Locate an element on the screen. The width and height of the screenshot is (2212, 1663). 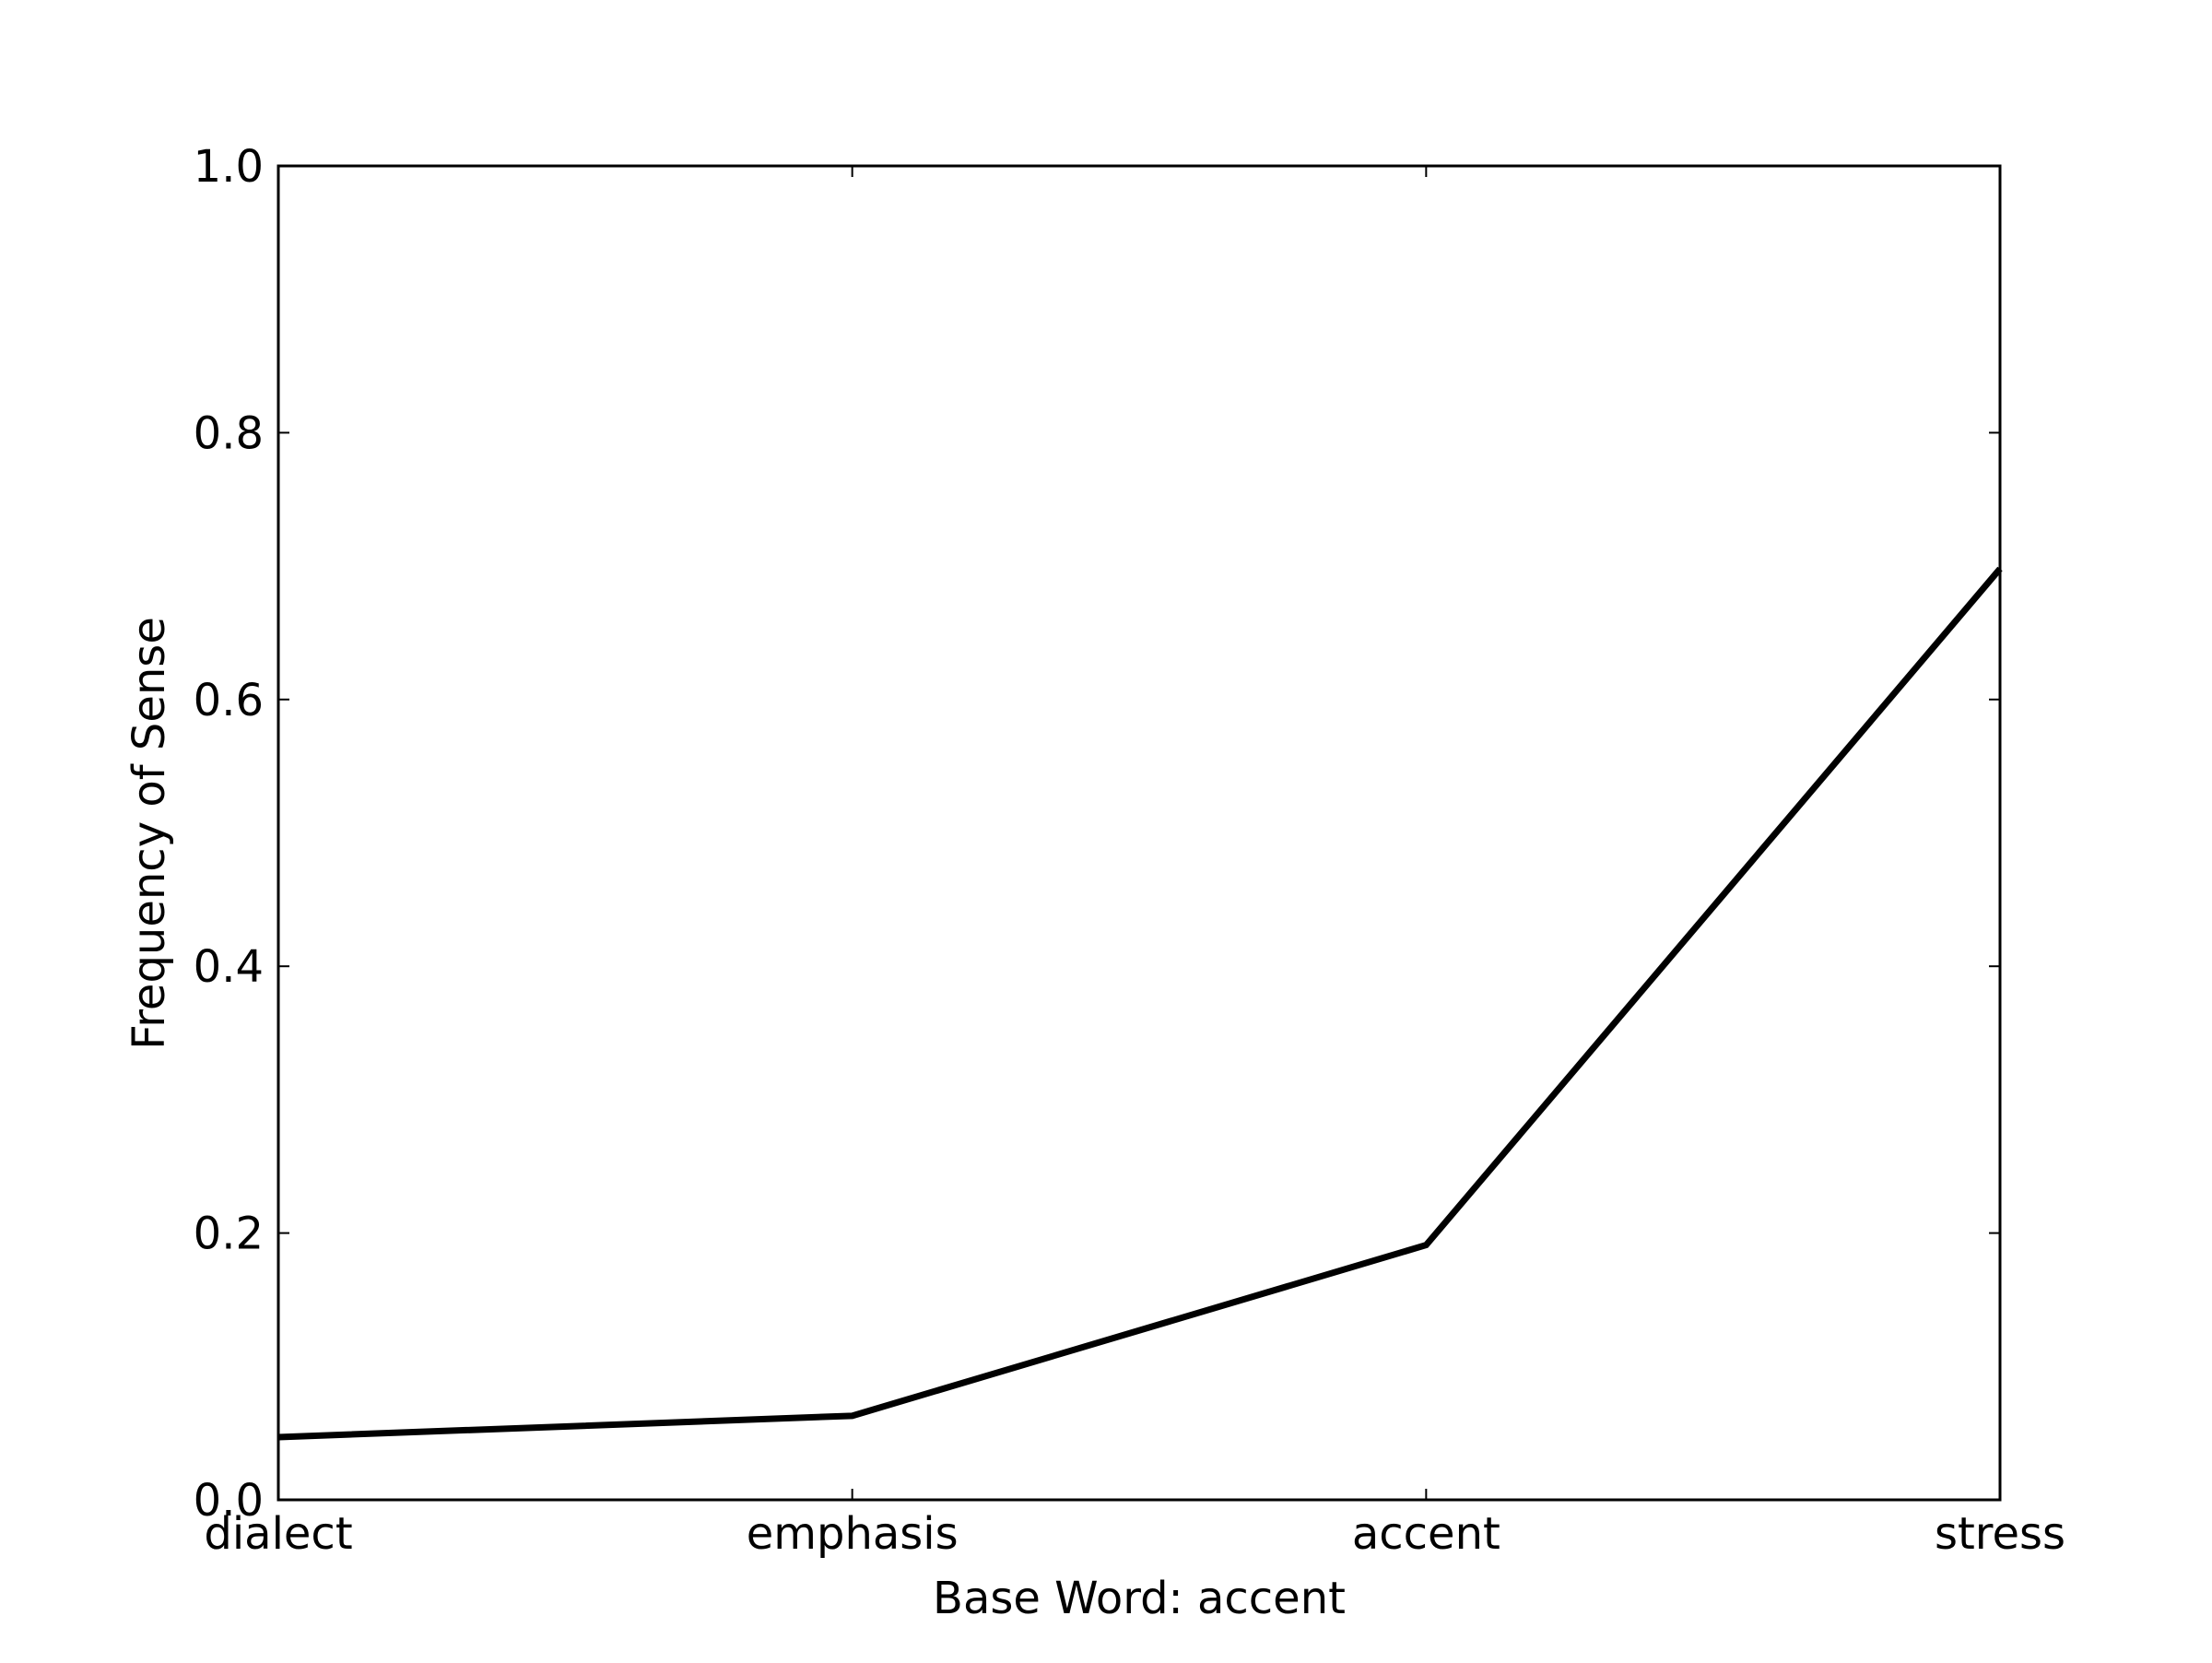
x-tick-label: emphasis is located at coordinates (853, 1534).